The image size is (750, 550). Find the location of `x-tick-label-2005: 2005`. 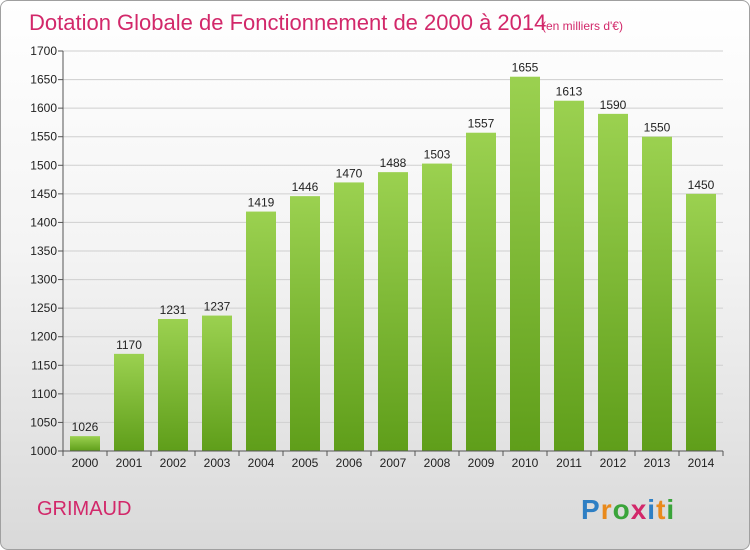

x-tick-label-2005: 2005 is located at coordinates (305, 463).